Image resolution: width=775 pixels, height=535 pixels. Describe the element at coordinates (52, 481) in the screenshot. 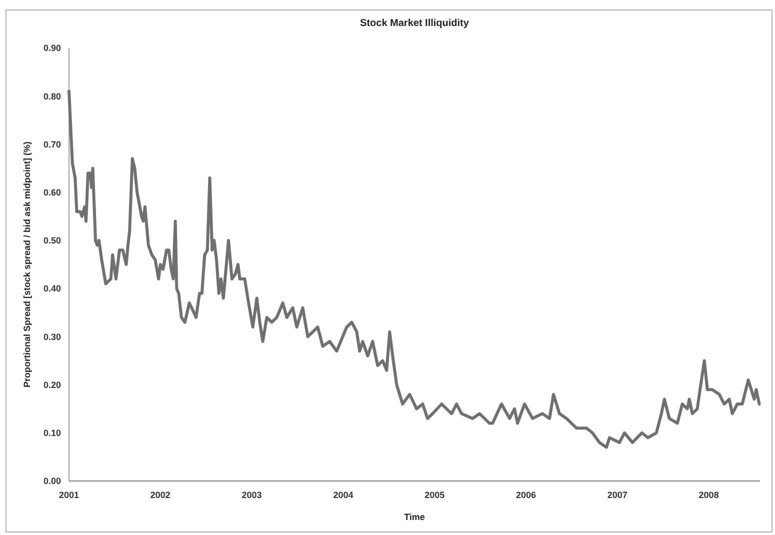

I see `y-tick-label: 0.00` at that location.